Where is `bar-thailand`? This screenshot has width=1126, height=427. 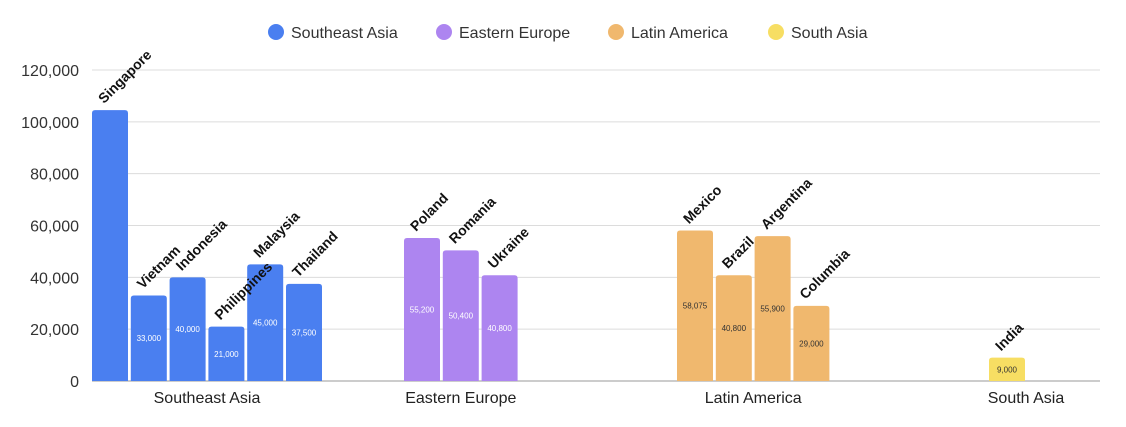
bar-thailand is located at coordinates (304, 332).